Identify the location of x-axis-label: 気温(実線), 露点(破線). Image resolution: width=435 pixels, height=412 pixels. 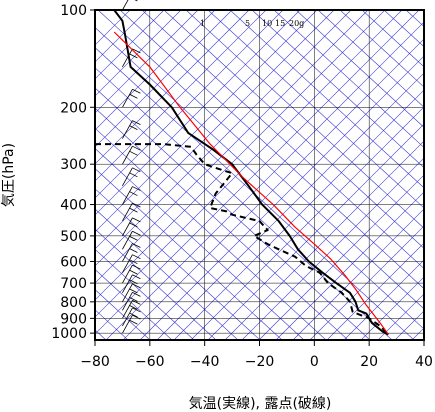
(260, 404).